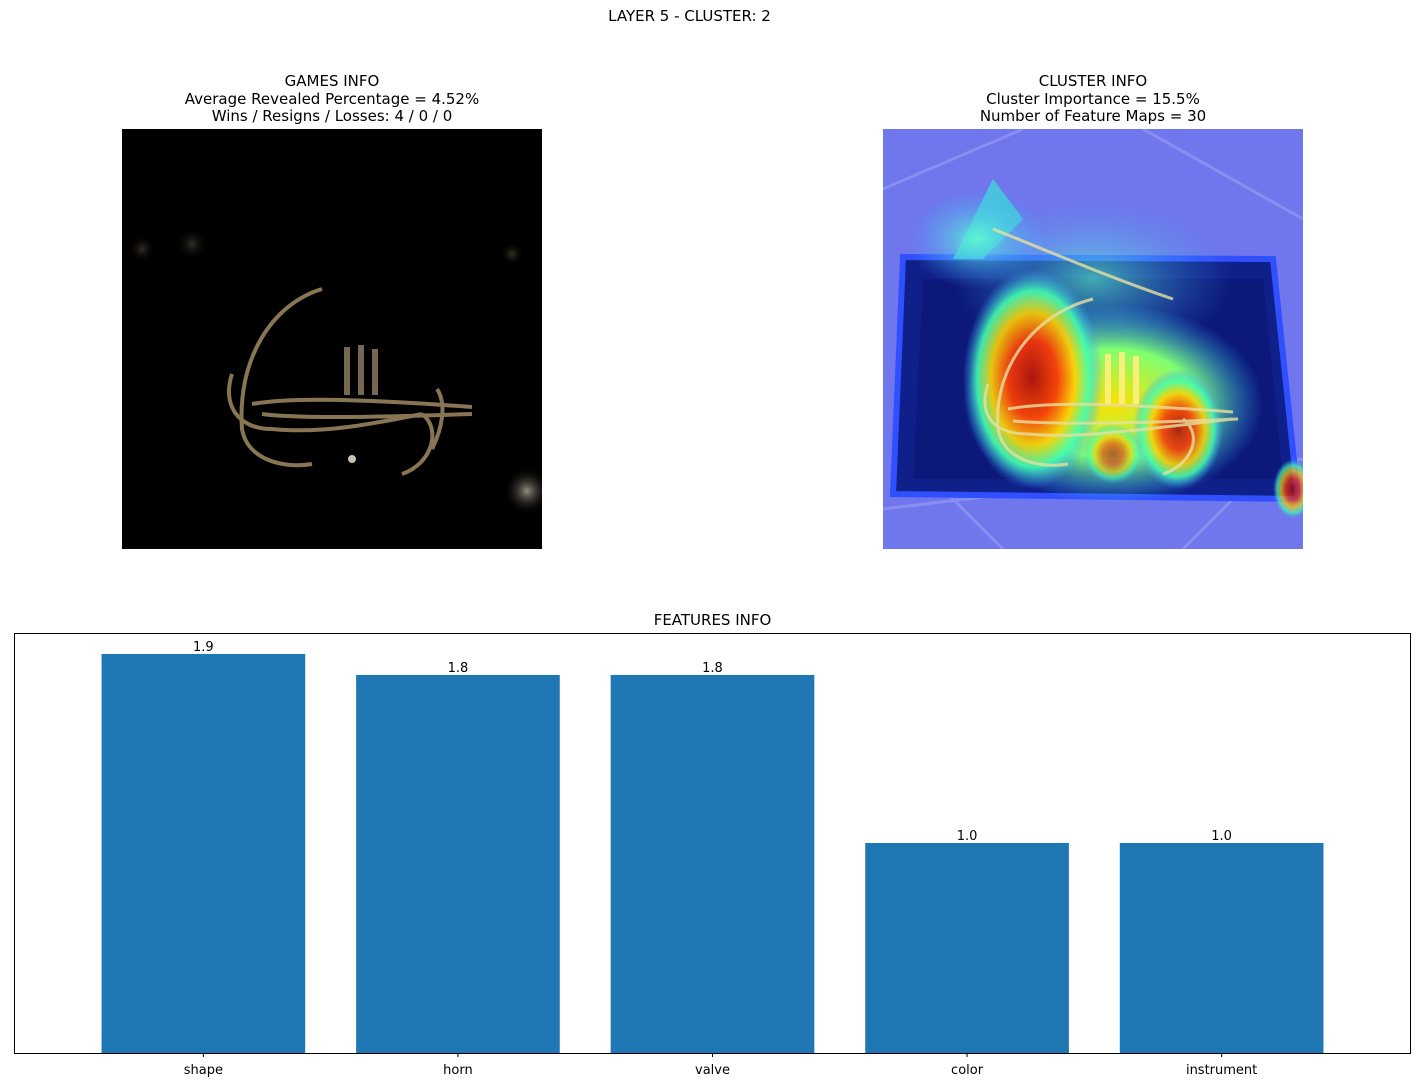 This screenshot has width=1419, height=1087. What do you see at coordinates (332, 116) in the screenshot?
I see `wins-resigns-losses: Wins / Resigns / Losses: 4 / 0 / 0` at bounding box center [332, 116].